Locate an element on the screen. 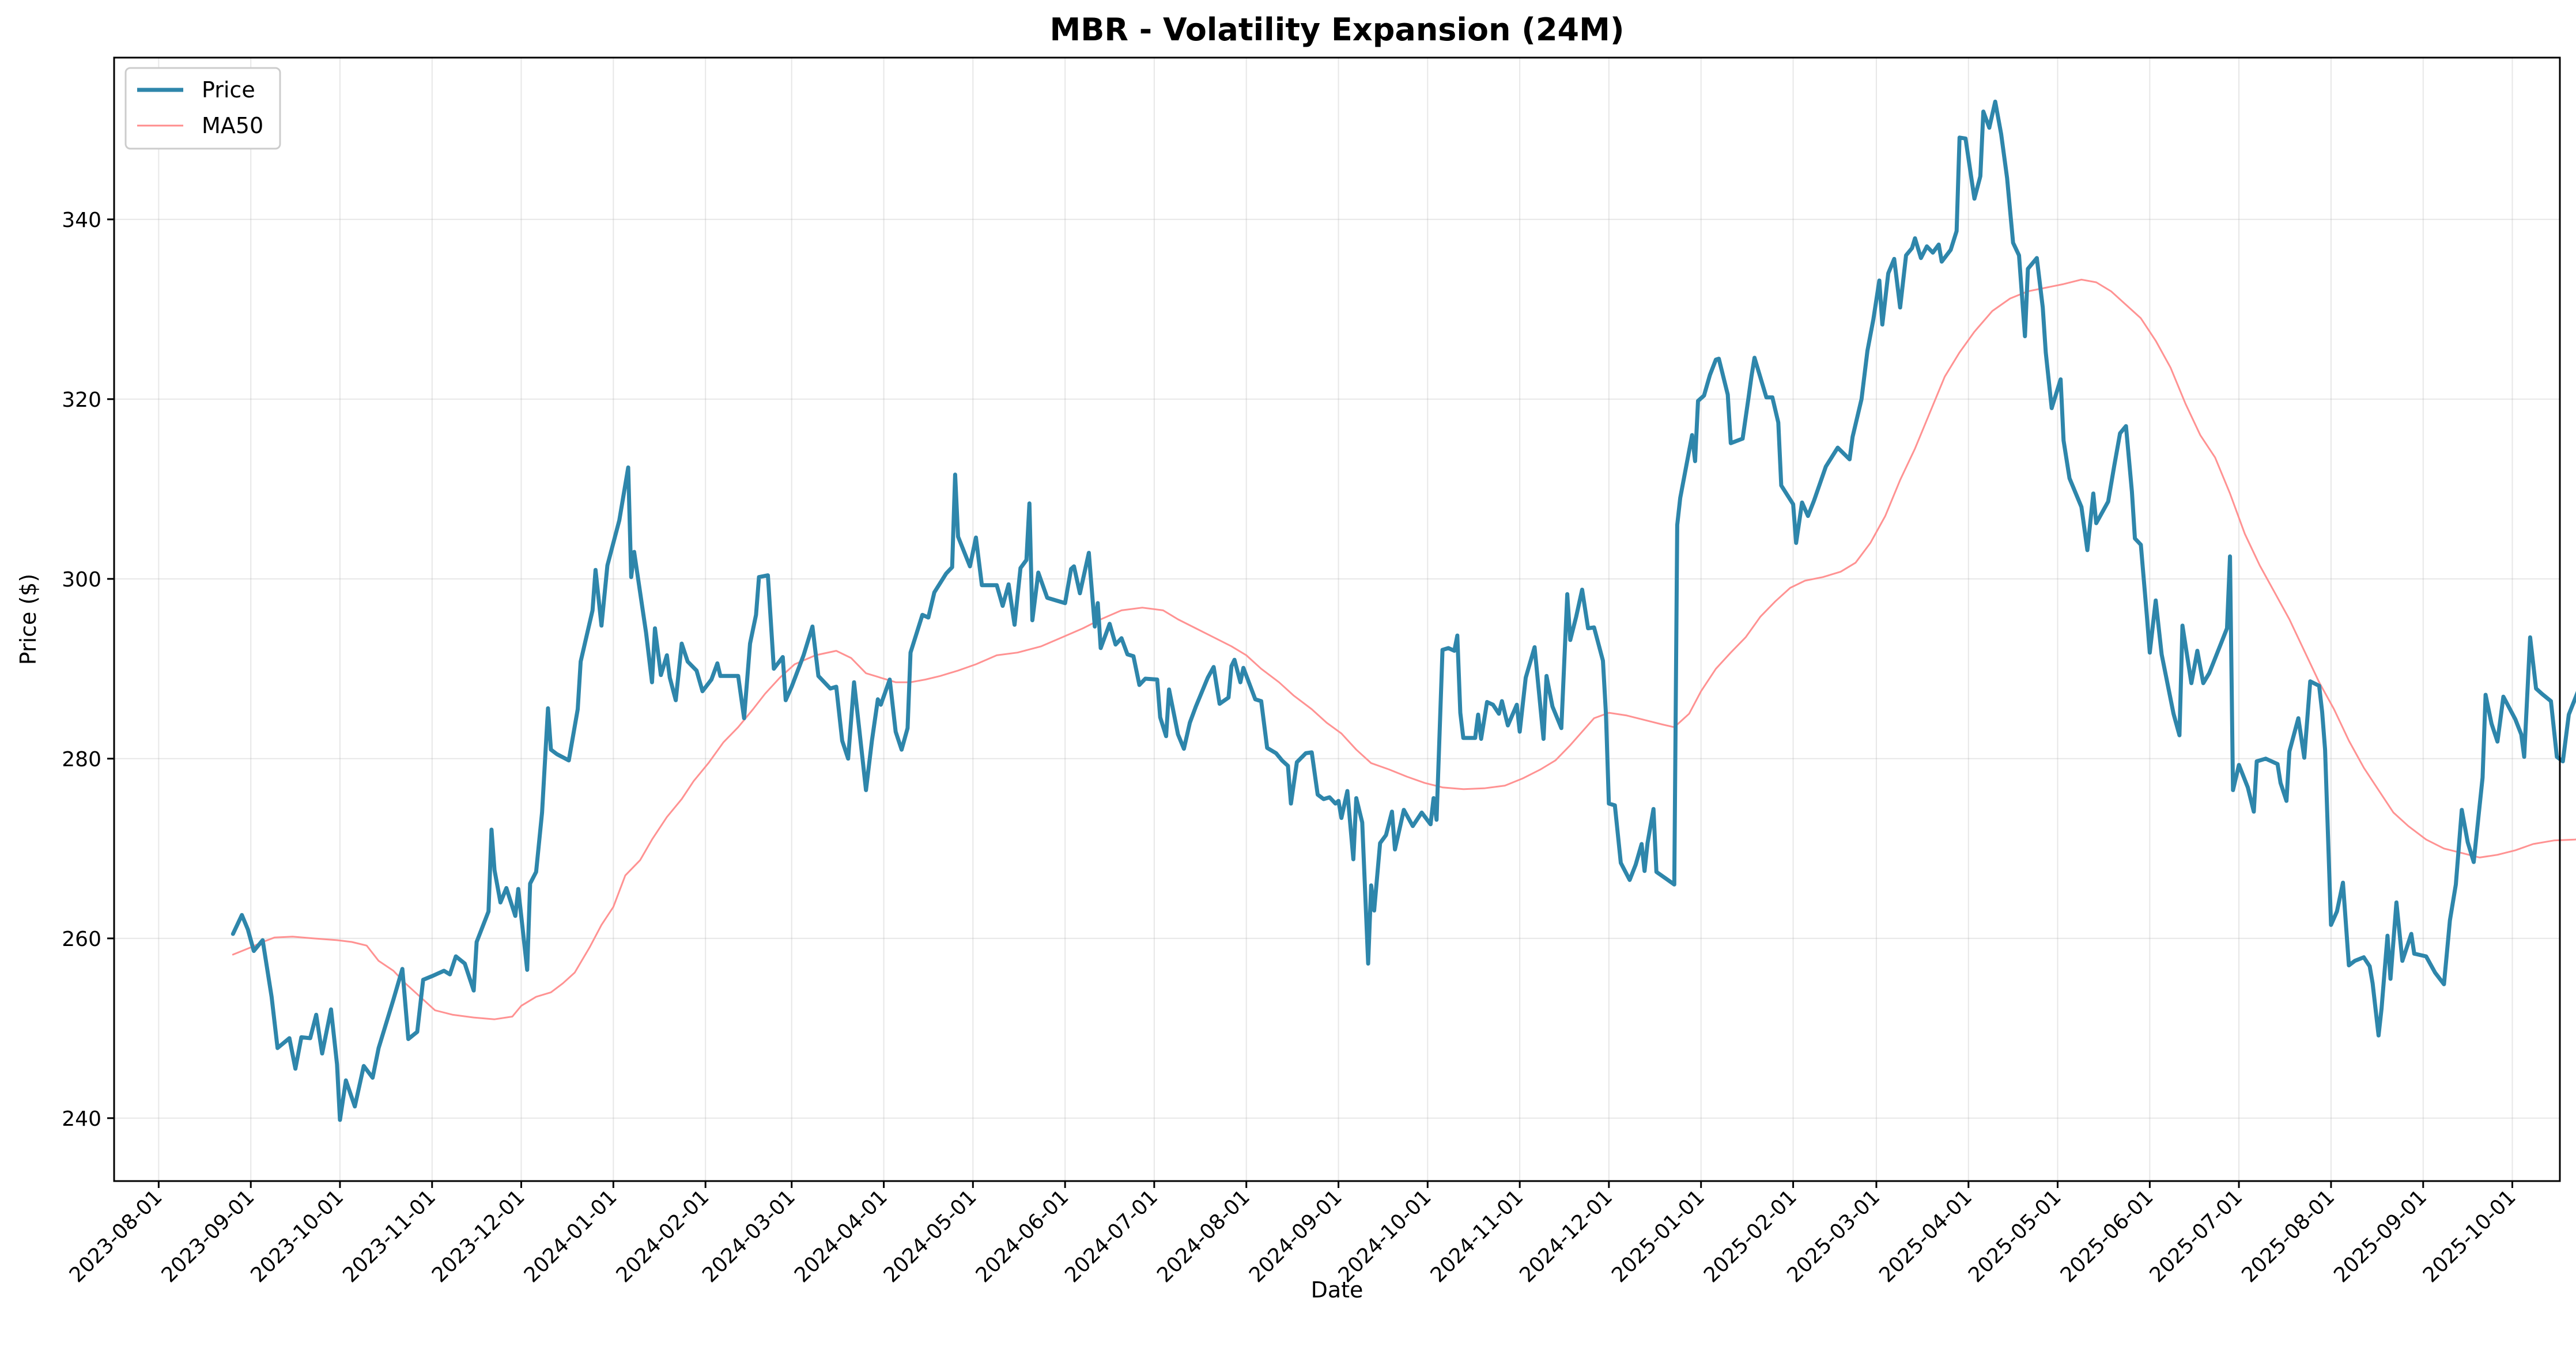 The image size is (2576, 1366). y-tick-label: 320 is located at coordinates (81, 400).